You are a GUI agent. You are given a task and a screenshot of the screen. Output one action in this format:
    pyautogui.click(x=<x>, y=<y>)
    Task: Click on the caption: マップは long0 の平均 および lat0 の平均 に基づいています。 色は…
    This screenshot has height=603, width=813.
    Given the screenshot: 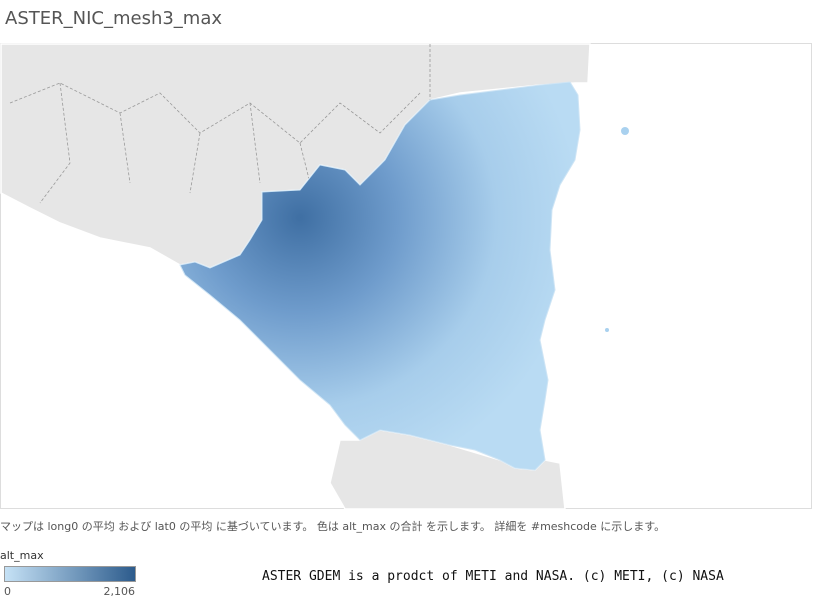 What is the action you would take?
    pyautogui.click(x=333, y=526)
    